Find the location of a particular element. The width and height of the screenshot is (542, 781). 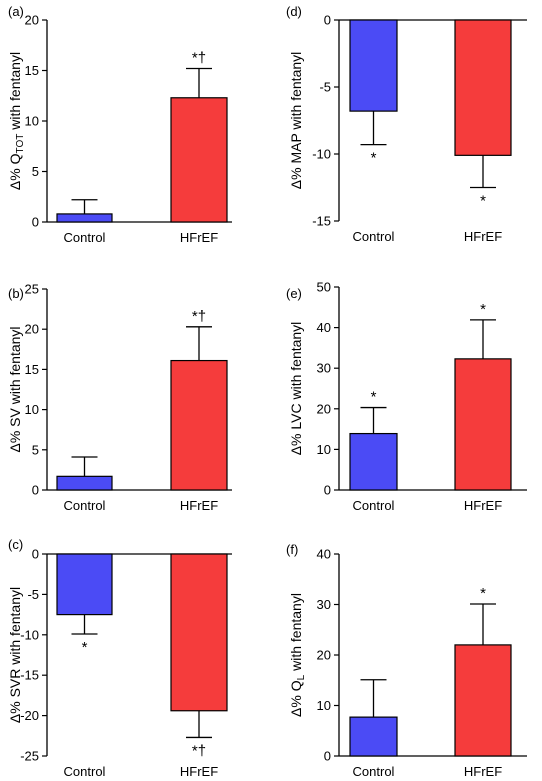

panel-label: (e) is located at coordinates (294, 293).